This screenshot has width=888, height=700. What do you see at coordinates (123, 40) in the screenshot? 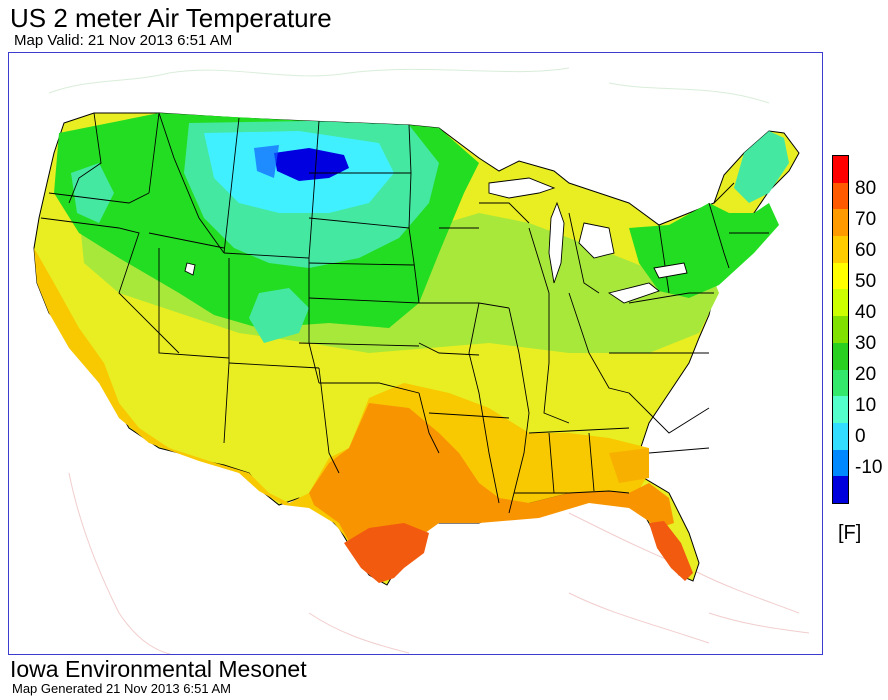
I see `map-valid-time: Map Valid: 21 Nov 2013 6:51 AM` at bounding box center [123, 40].